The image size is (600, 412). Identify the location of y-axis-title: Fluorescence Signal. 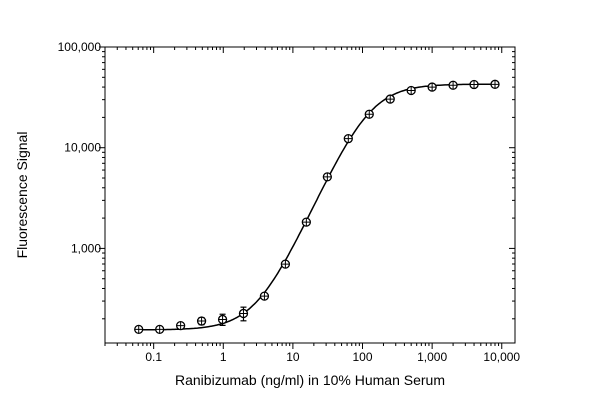
(22, 195).